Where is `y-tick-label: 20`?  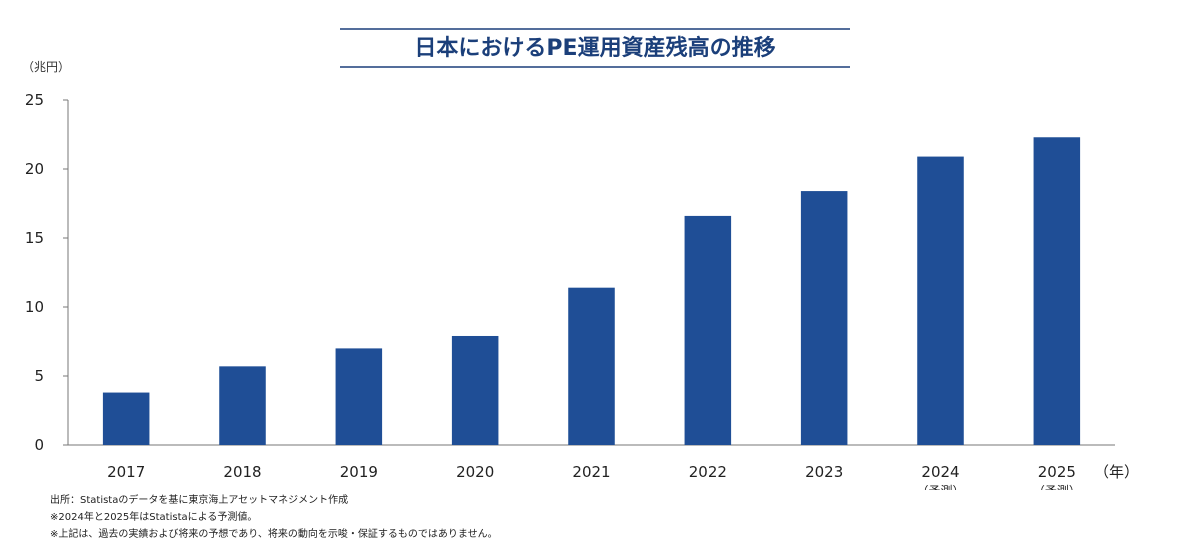
y-tick-label: 20 is located at coordinates (34, 169).